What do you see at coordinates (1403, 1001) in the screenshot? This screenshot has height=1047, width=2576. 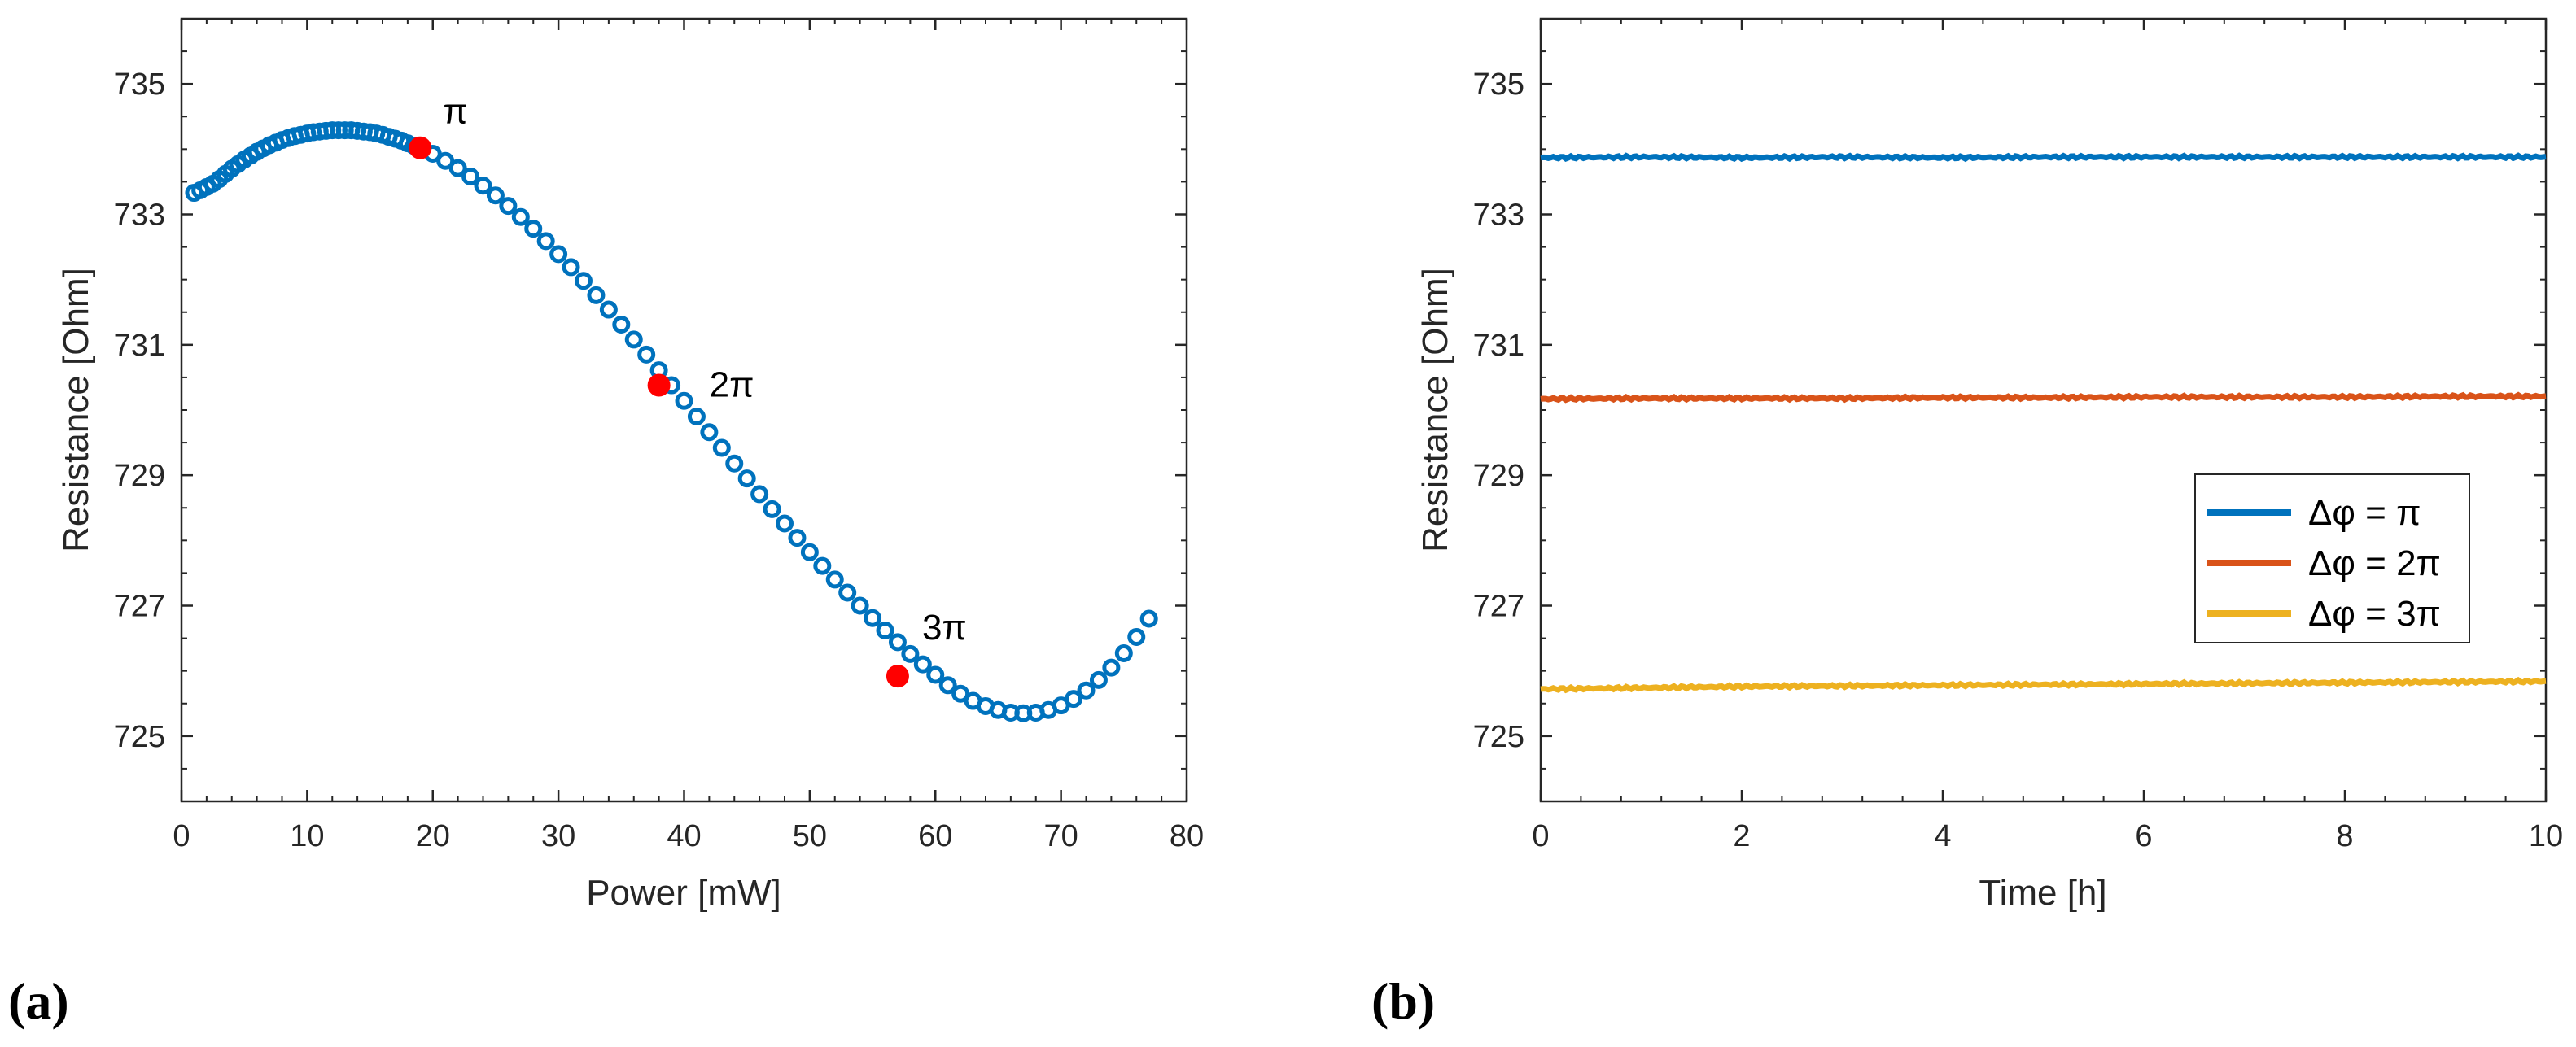 I see `panel-b-label: (b)` at bounding box center [1403, 1001].